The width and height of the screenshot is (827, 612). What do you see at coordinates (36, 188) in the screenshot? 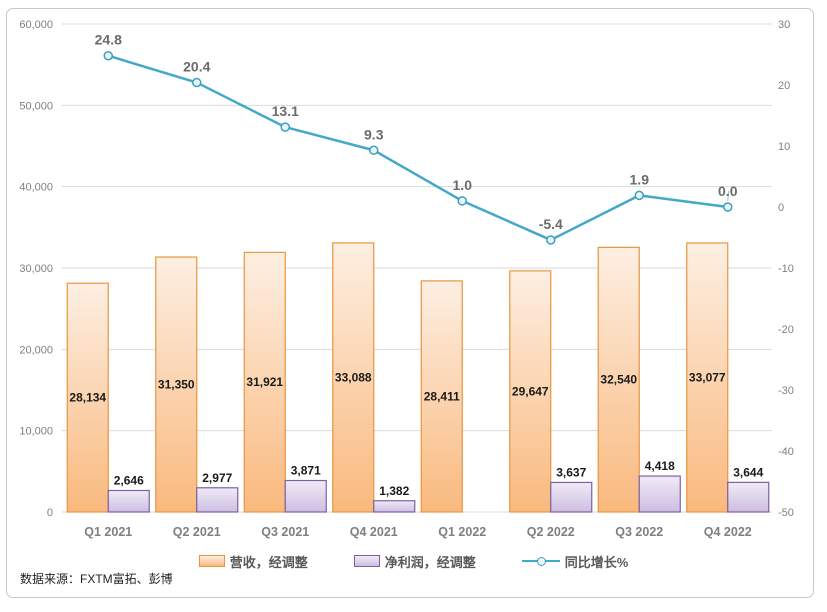
I see `svg-text: 40,000` at bounding box center [36, 188].